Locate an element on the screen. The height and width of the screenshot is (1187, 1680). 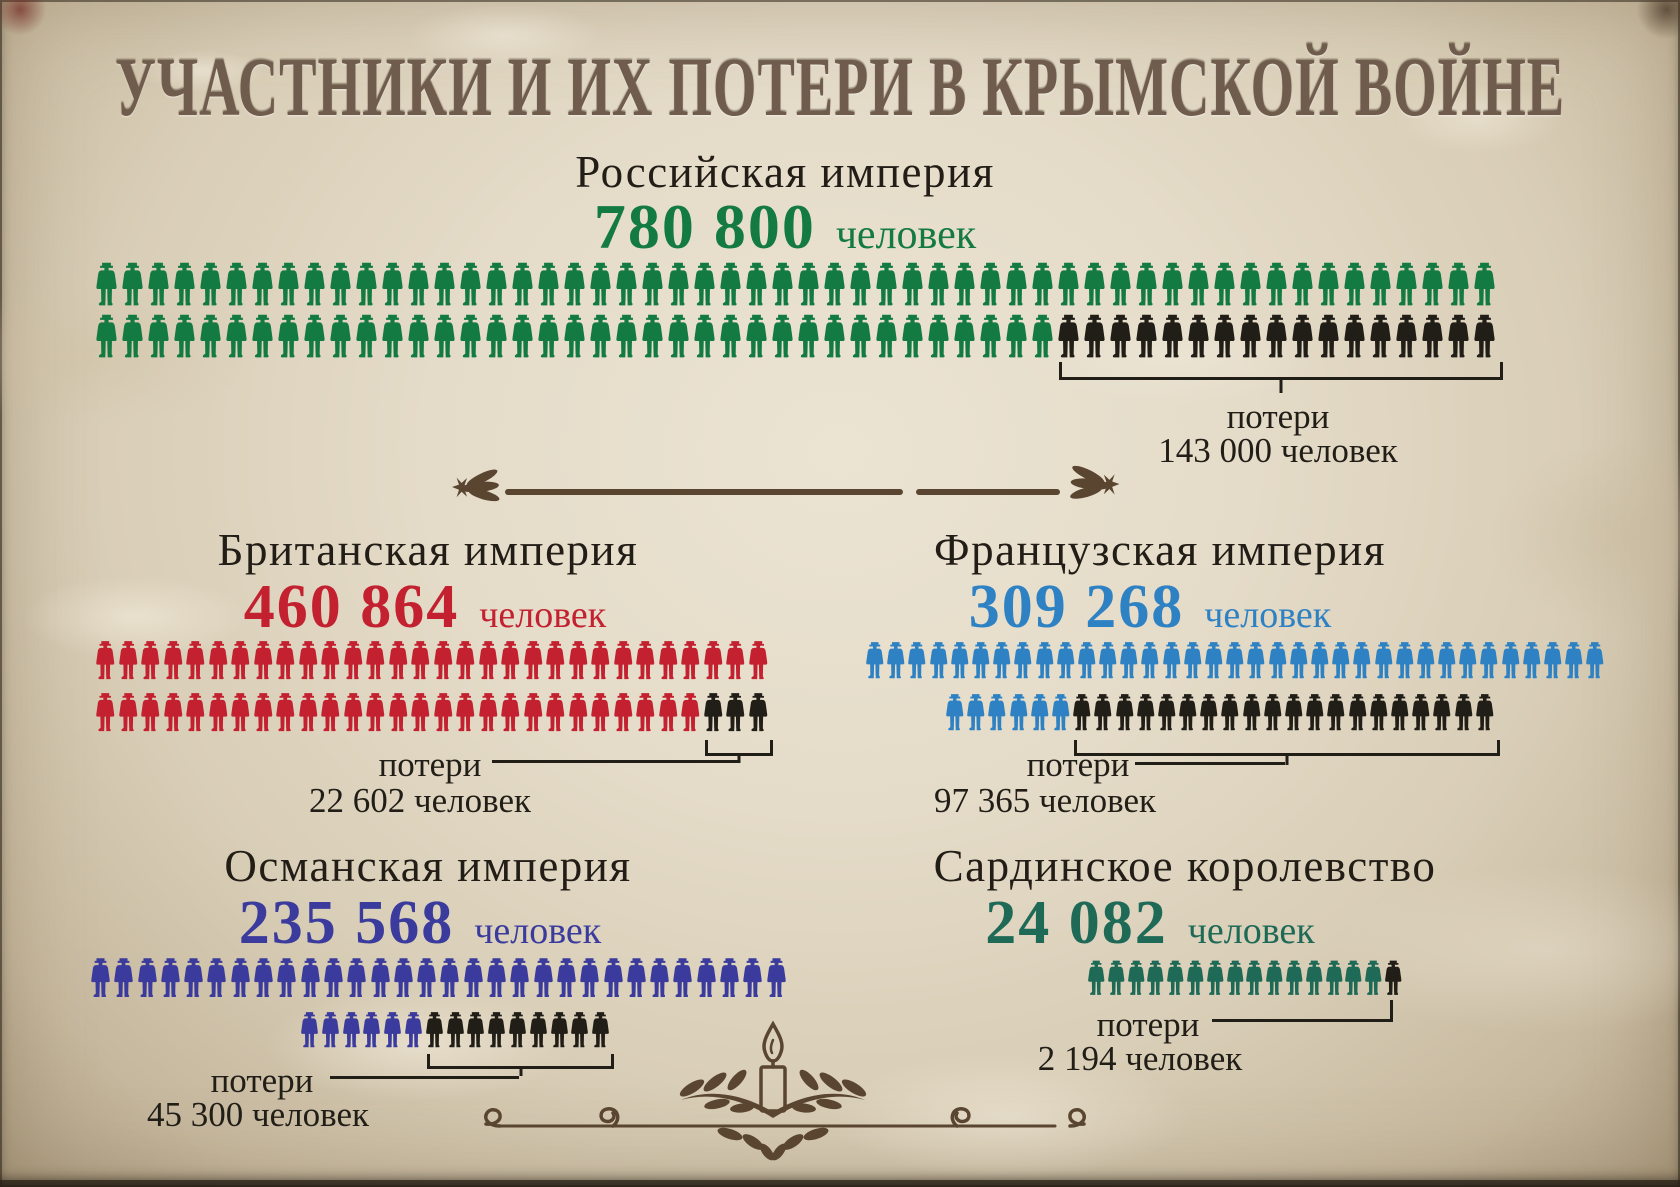
participants-value: 460 864 человек is located at coordinates (425, 607).